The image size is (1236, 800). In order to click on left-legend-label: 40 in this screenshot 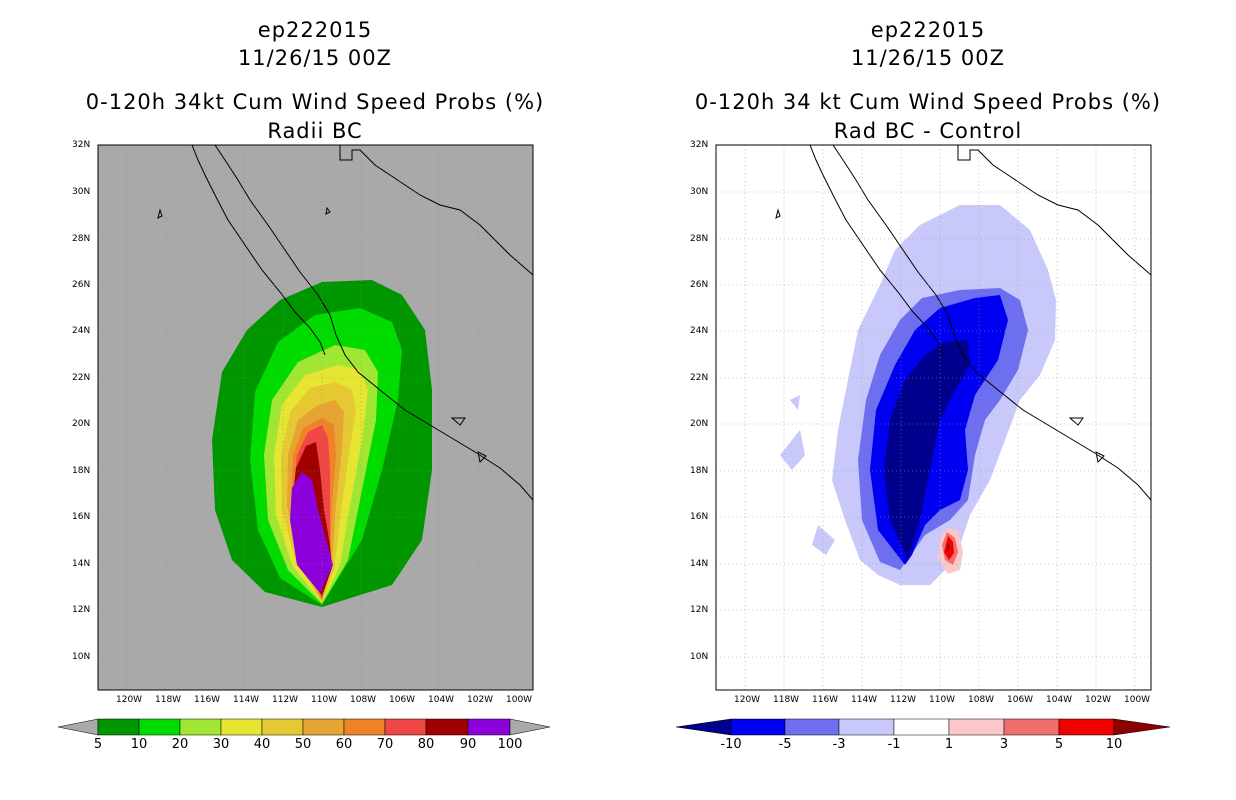, I will do `click(262, 744)`.